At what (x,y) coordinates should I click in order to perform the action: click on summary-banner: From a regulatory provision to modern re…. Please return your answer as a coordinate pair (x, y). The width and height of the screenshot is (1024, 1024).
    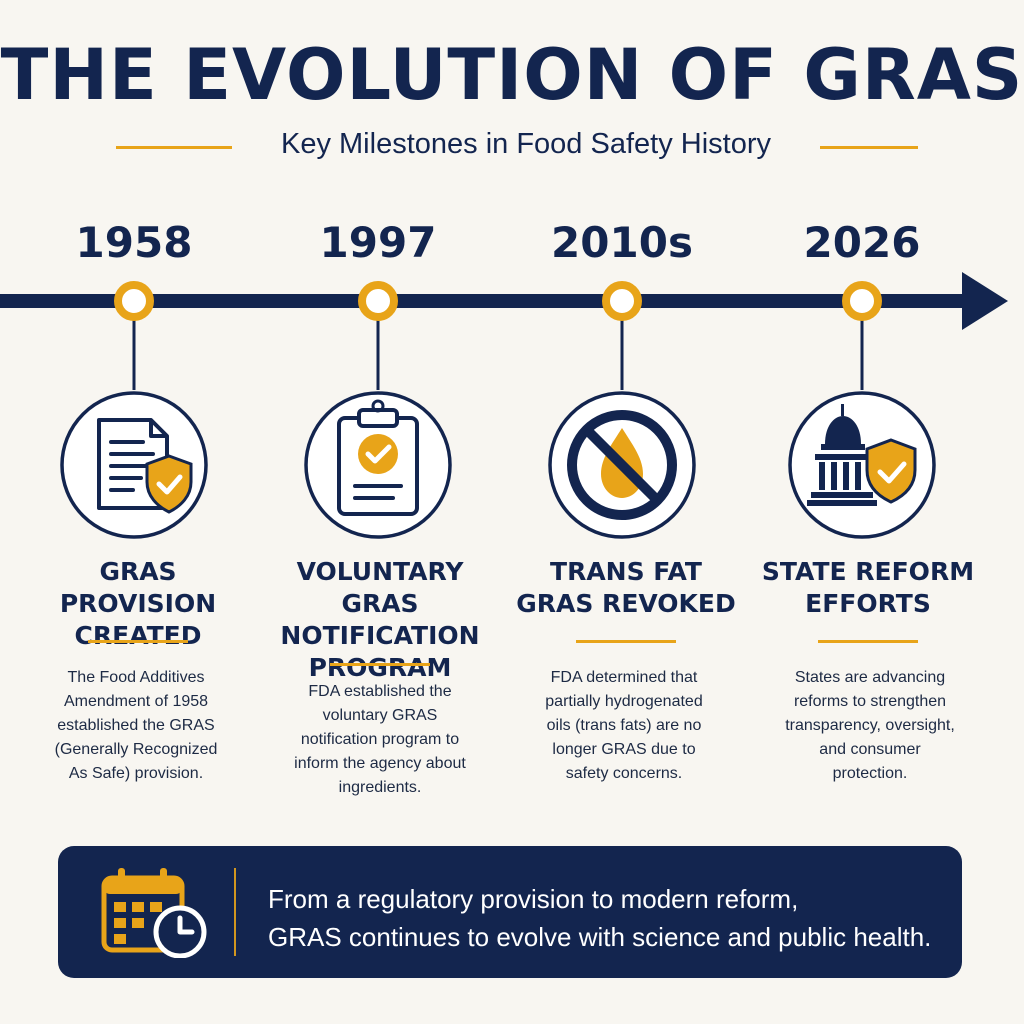
    Looking at the image, I should click on (510, 912).